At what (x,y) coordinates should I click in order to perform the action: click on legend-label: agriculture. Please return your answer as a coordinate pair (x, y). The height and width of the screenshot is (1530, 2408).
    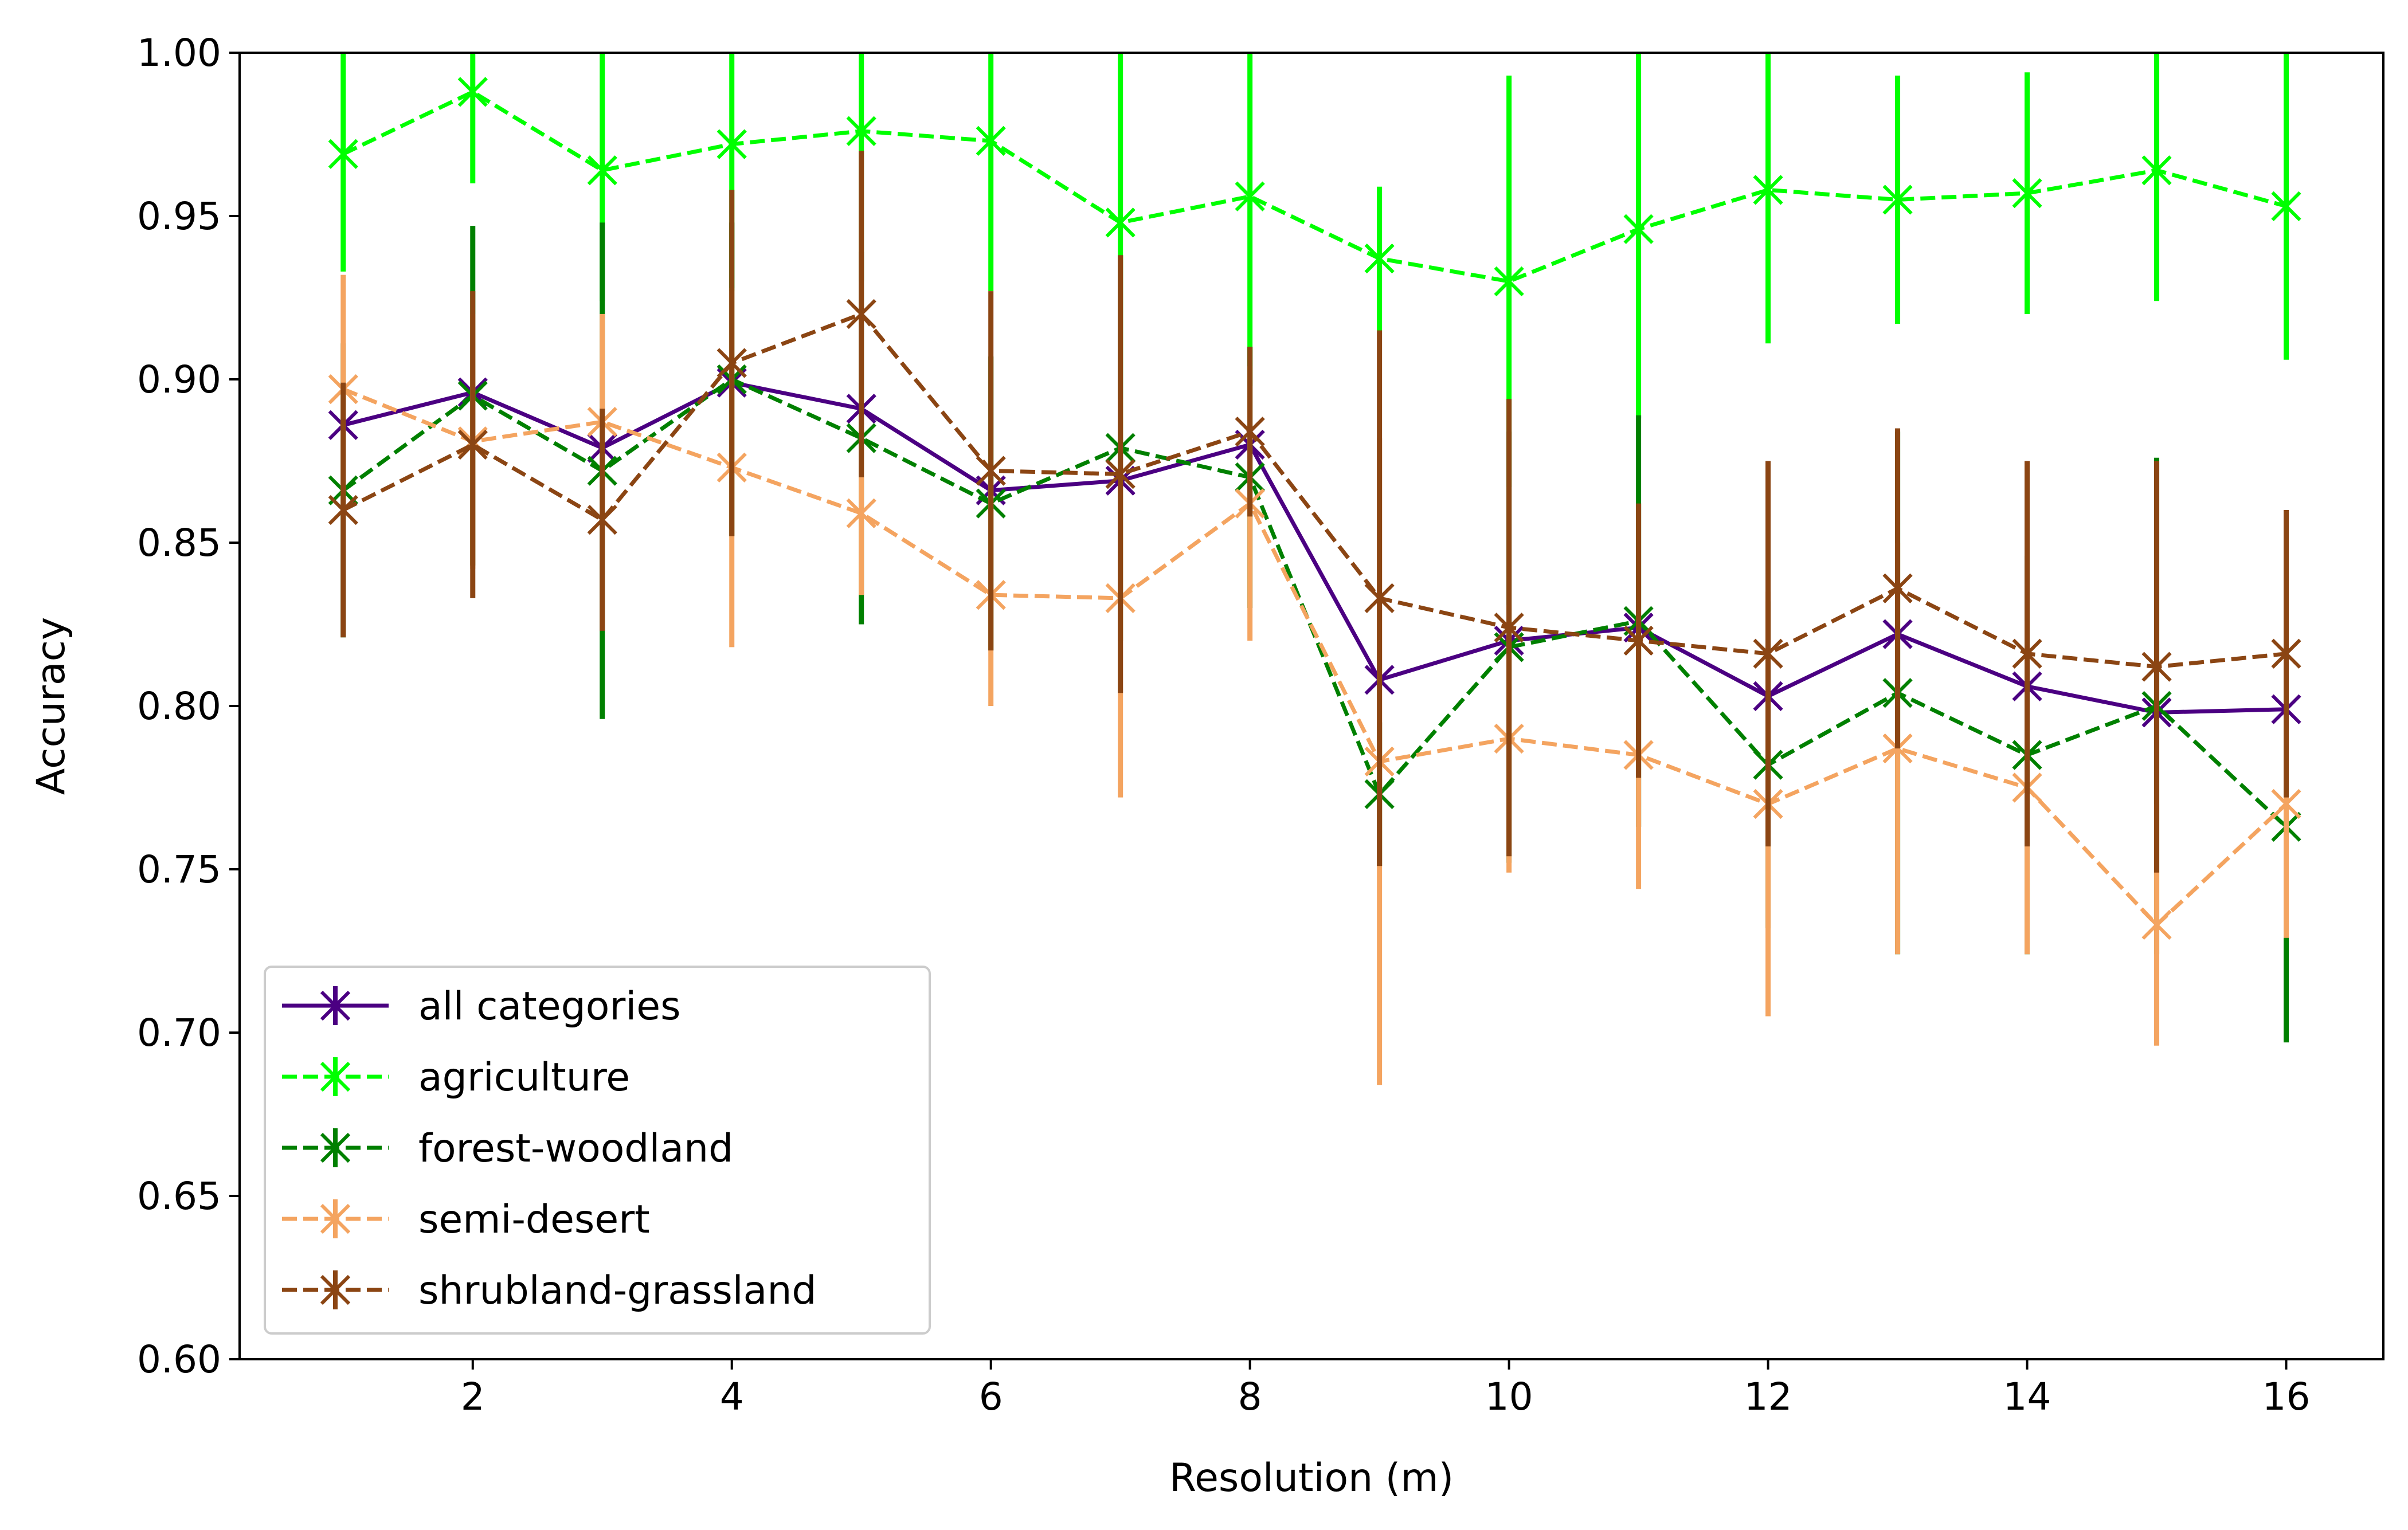
    Looking at the image, I should click on (524, 1077).